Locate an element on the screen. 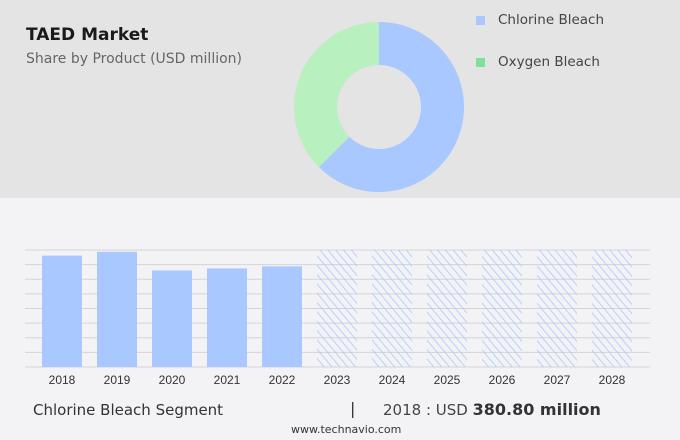 This screenshot has width=680, height=440. x-tick-label: 2023 is located at coordinates (337, 380).